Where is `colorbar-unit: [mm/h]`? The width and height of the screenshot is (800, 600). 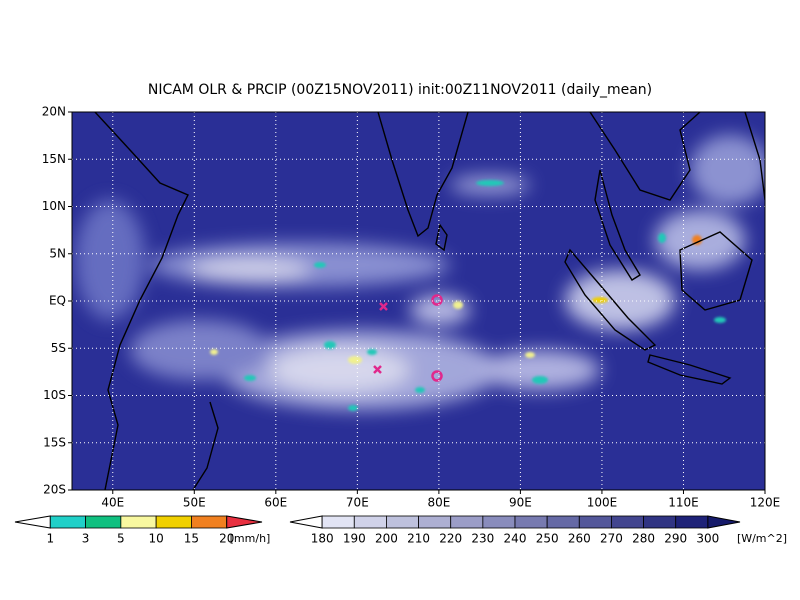
colorbar-unit: [mm/h] is located at coordinates (250, 538).